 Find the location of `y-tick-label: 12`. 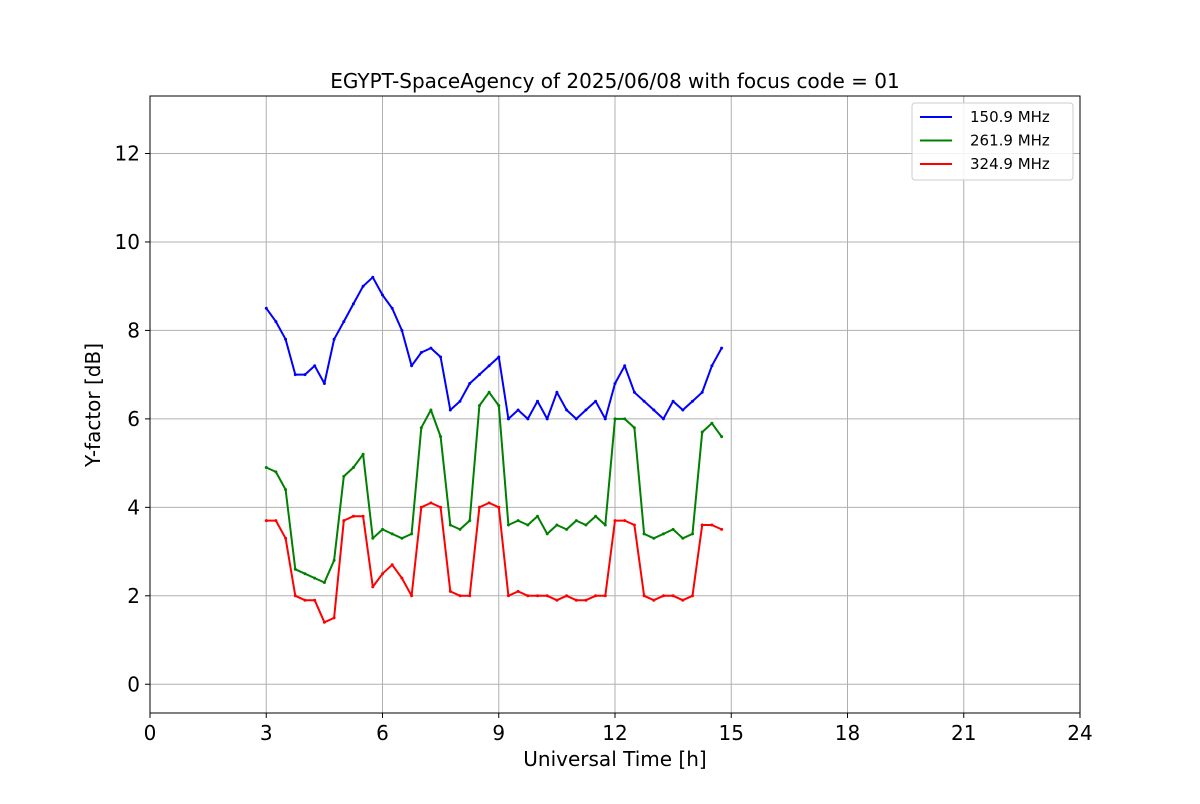

y-tick-label: 12 is located at coordinates (127, 153).